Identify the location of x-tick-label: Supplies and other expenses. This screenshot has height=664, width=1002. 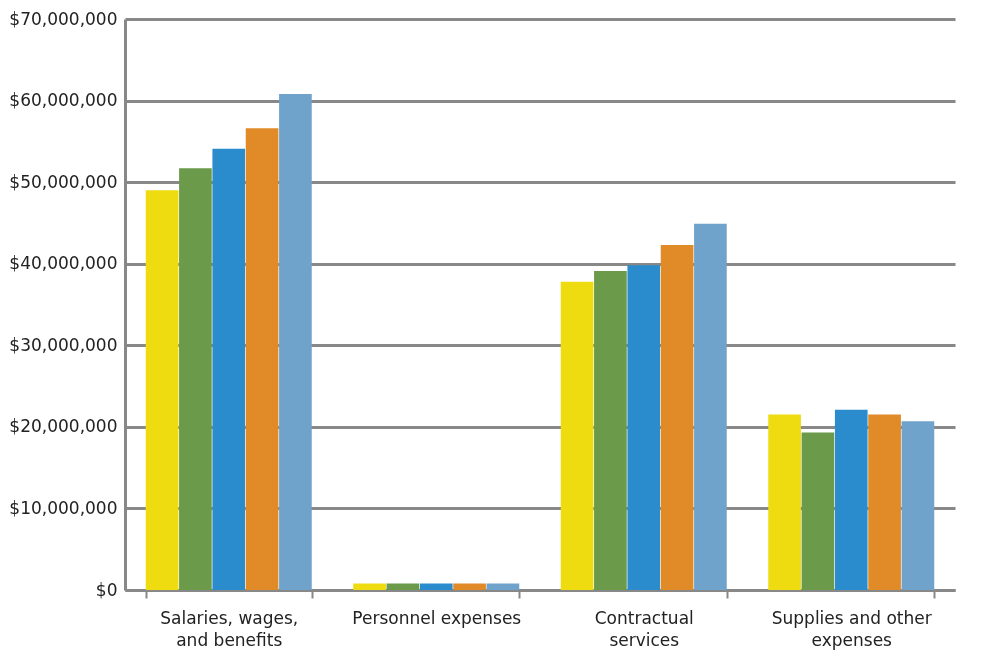
(851, 628).